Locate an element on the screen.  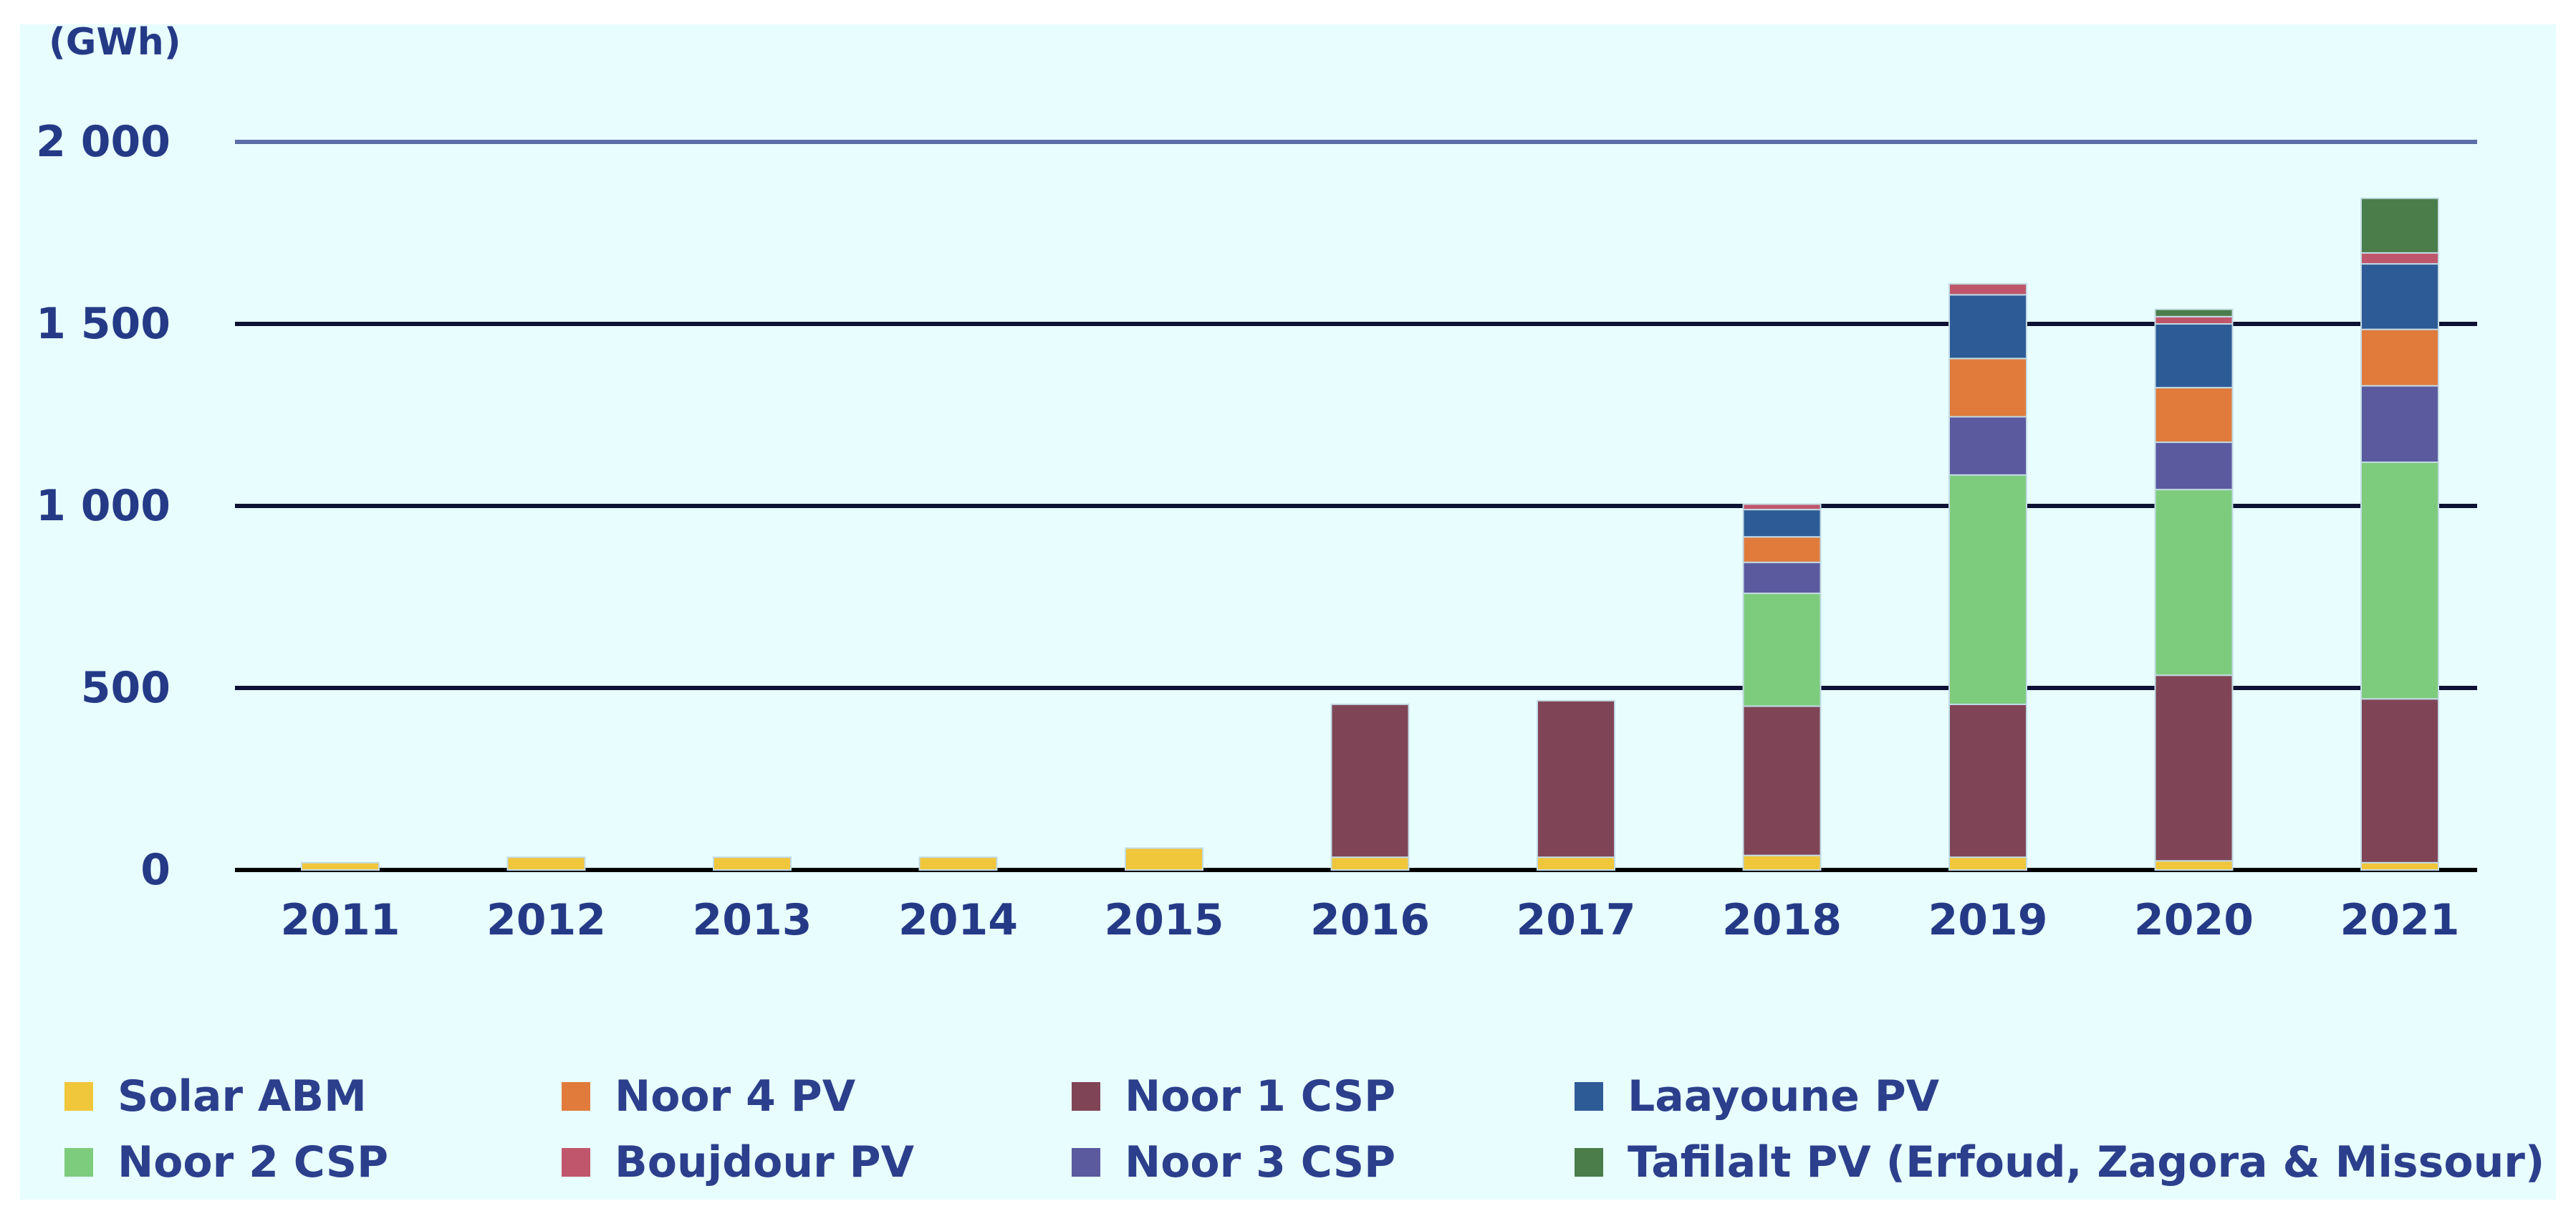
unit-label: (GWh) is located at coordinates (115, 44).